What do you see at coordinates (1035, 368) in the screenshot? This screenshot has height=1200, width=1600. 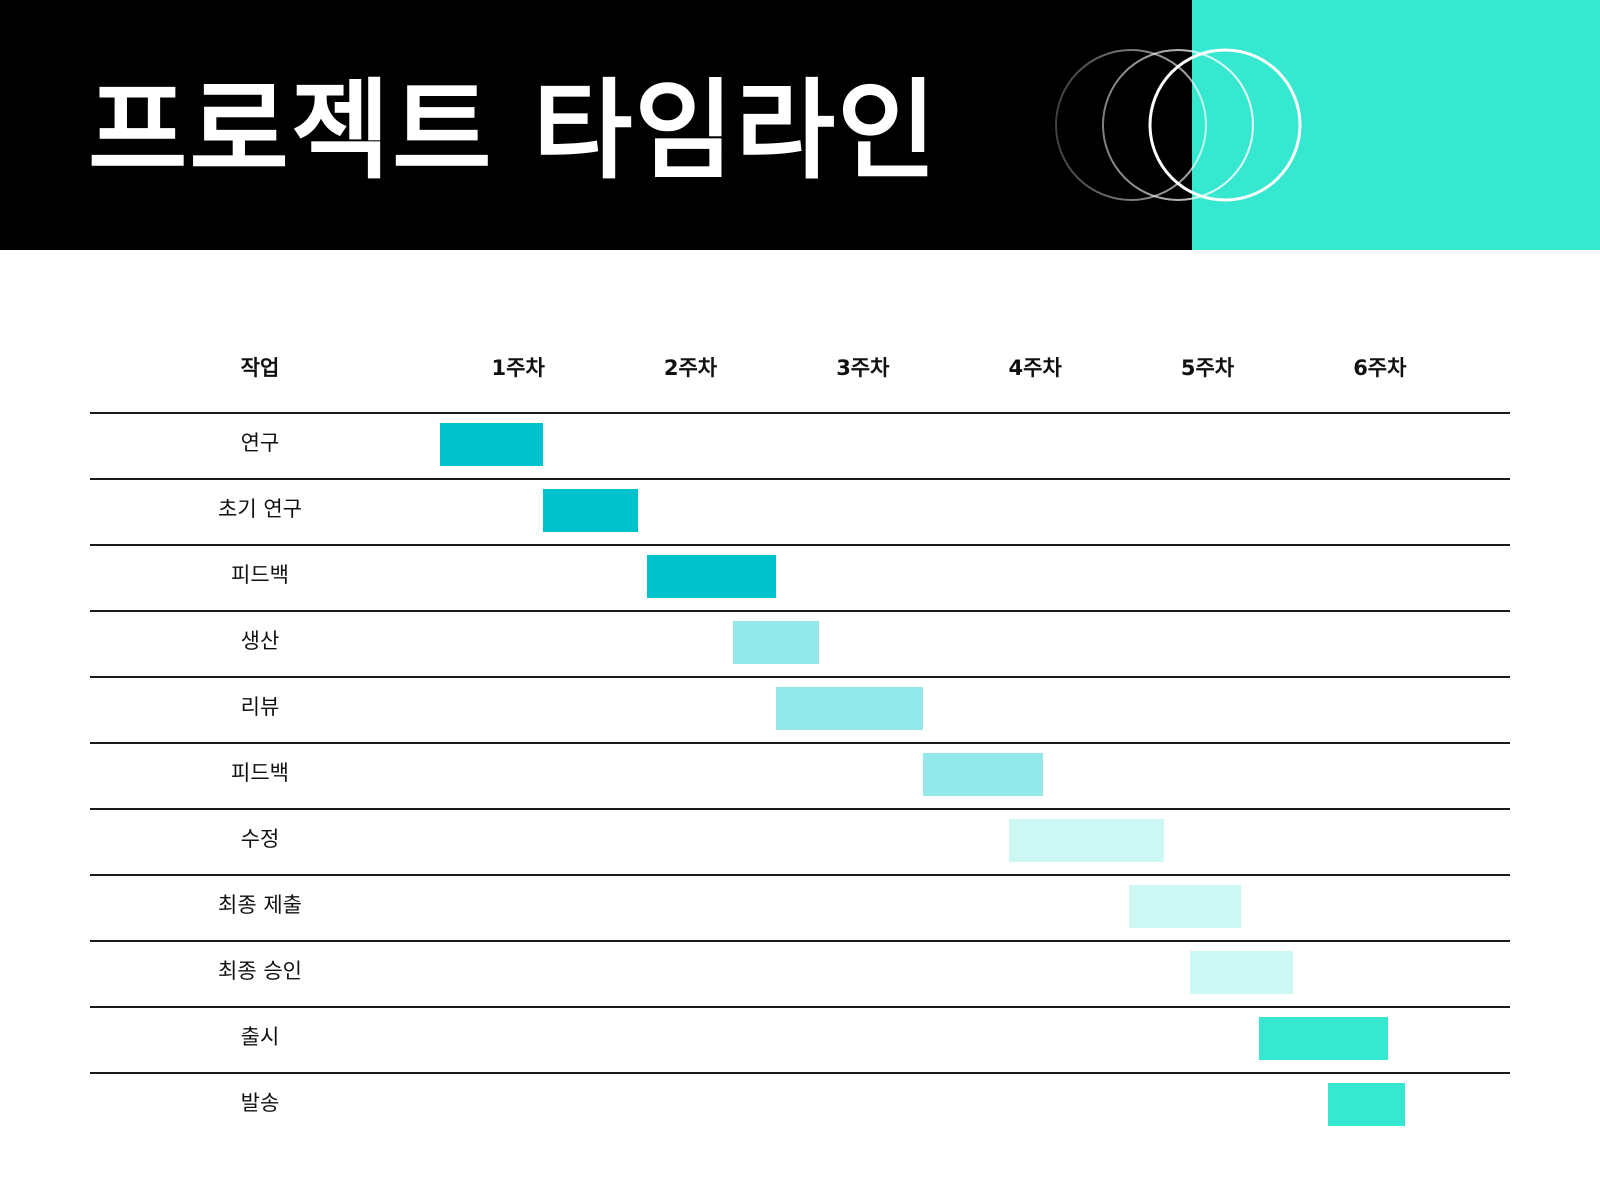 I see `week-header-4: 4주차` at bounding box center [1035, 368].